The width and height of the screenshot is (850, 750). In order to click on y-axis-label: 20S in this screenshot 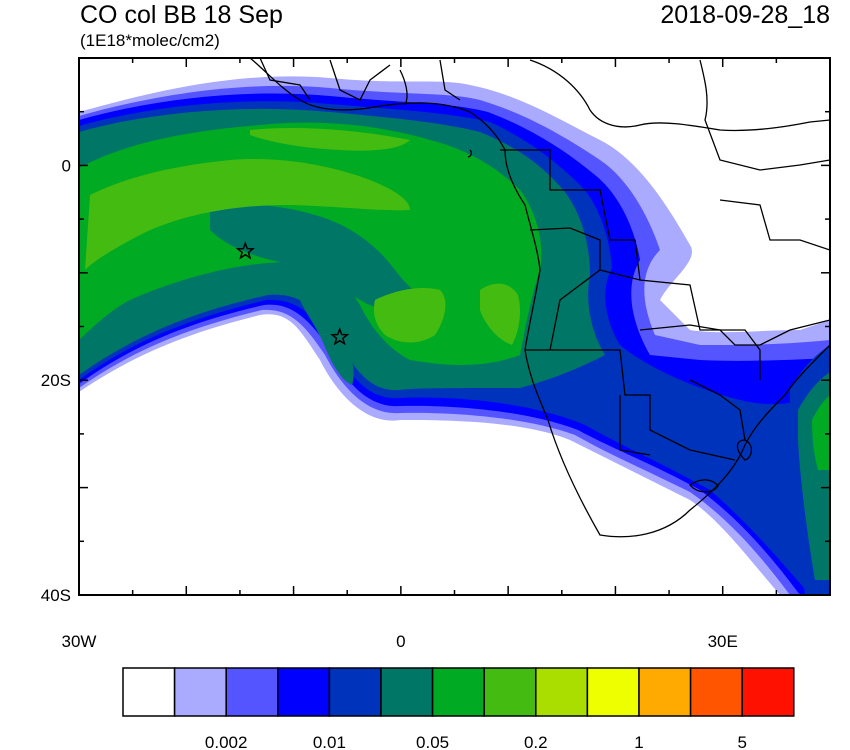, I will do `click(56, 380)`.